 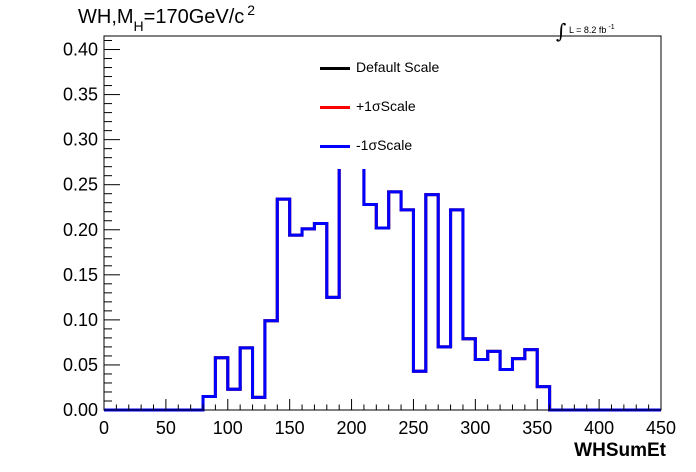 What do you see at coordinates (537, 428) in the screenshot?
I see `x-tick-label: 350` at bounding box center [537, 428].